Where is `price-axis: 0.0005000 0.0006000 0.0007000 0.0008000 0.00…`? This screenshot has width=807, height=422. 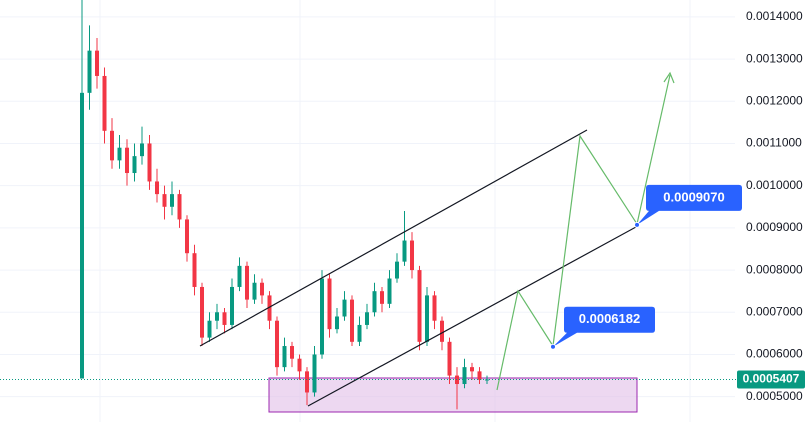
price-axis: 0.0005000 0.0006000 0.0007000 0.0008000 0.00… is located at coordinates (774, 206).